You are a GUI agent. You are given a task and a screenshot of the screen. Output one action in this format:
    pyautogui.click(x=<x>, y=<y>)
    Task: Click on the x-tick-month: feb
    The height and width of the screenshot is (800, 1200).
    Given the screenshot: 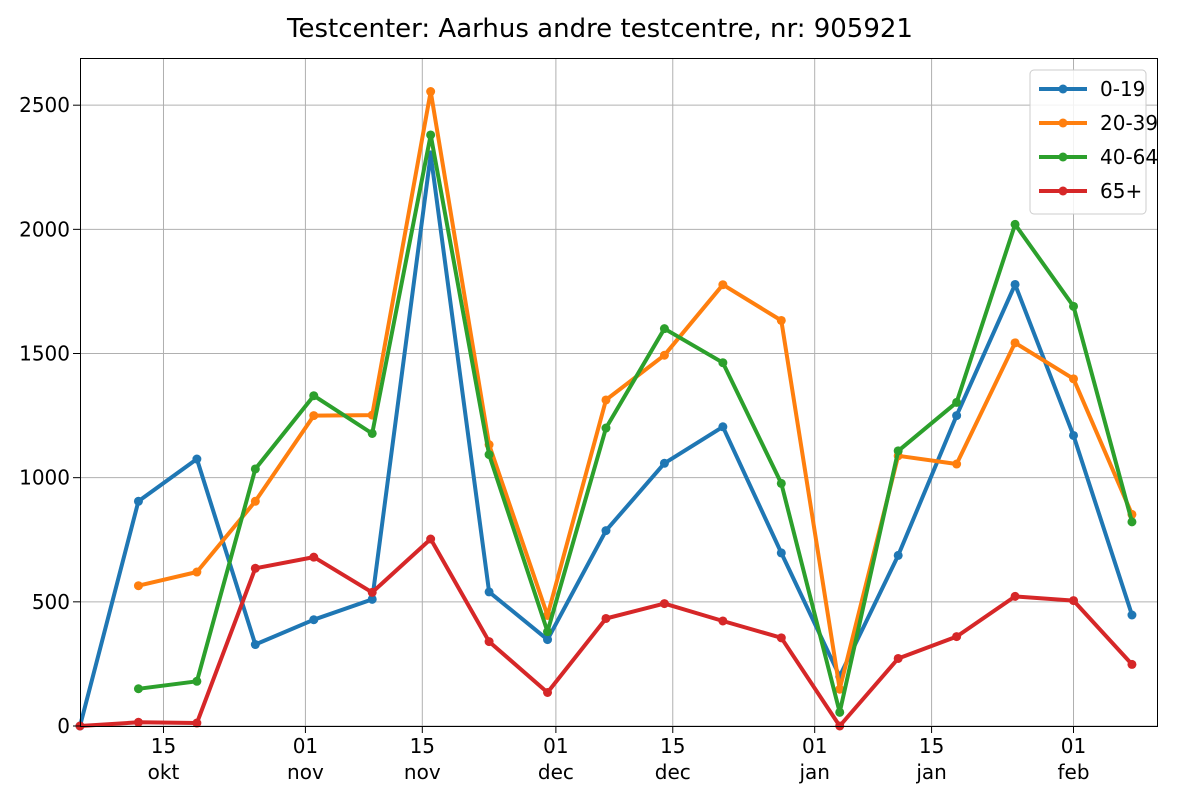 What is the action you would take?
    pyautogui.click(x=1073, y=772)
    